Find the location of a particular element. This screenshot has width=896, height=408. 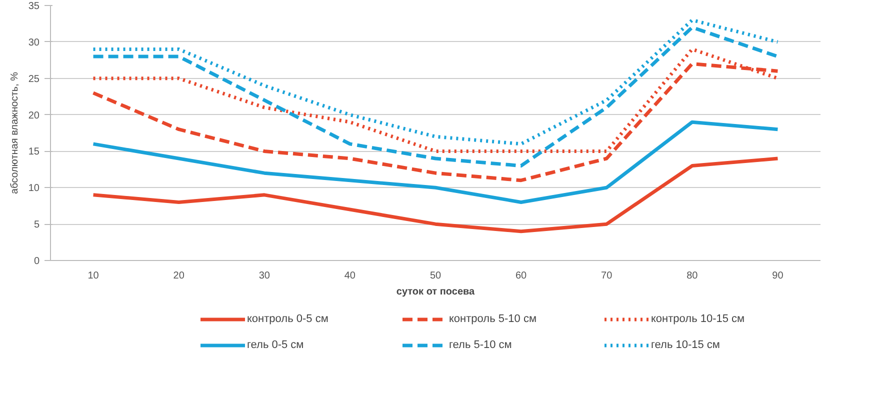

x-tick-label: 40 is located at coordinates (350, 276).